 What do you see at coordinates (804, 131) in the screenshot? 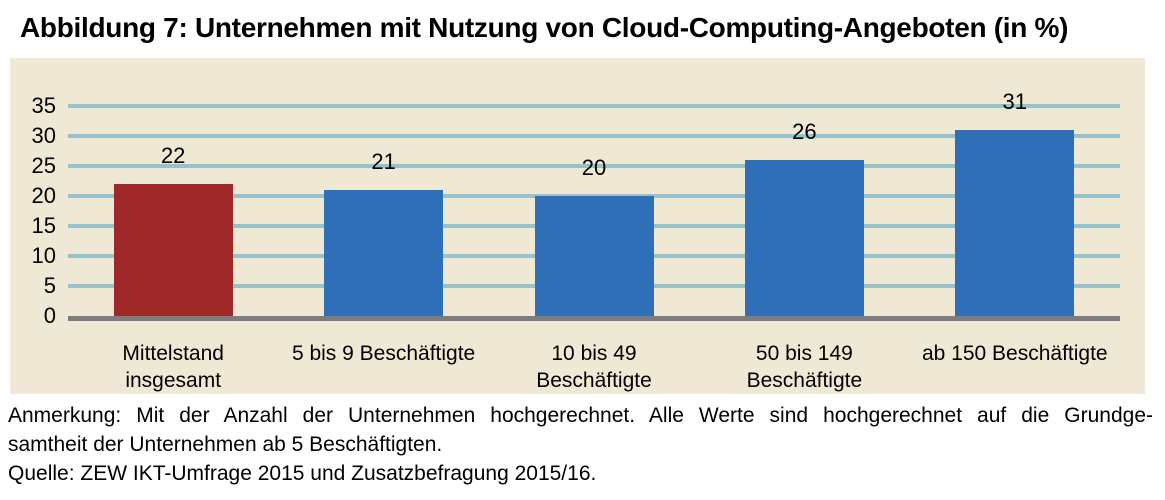
I see `bar-value-label-4: 26` at bounding box center [804, 131].